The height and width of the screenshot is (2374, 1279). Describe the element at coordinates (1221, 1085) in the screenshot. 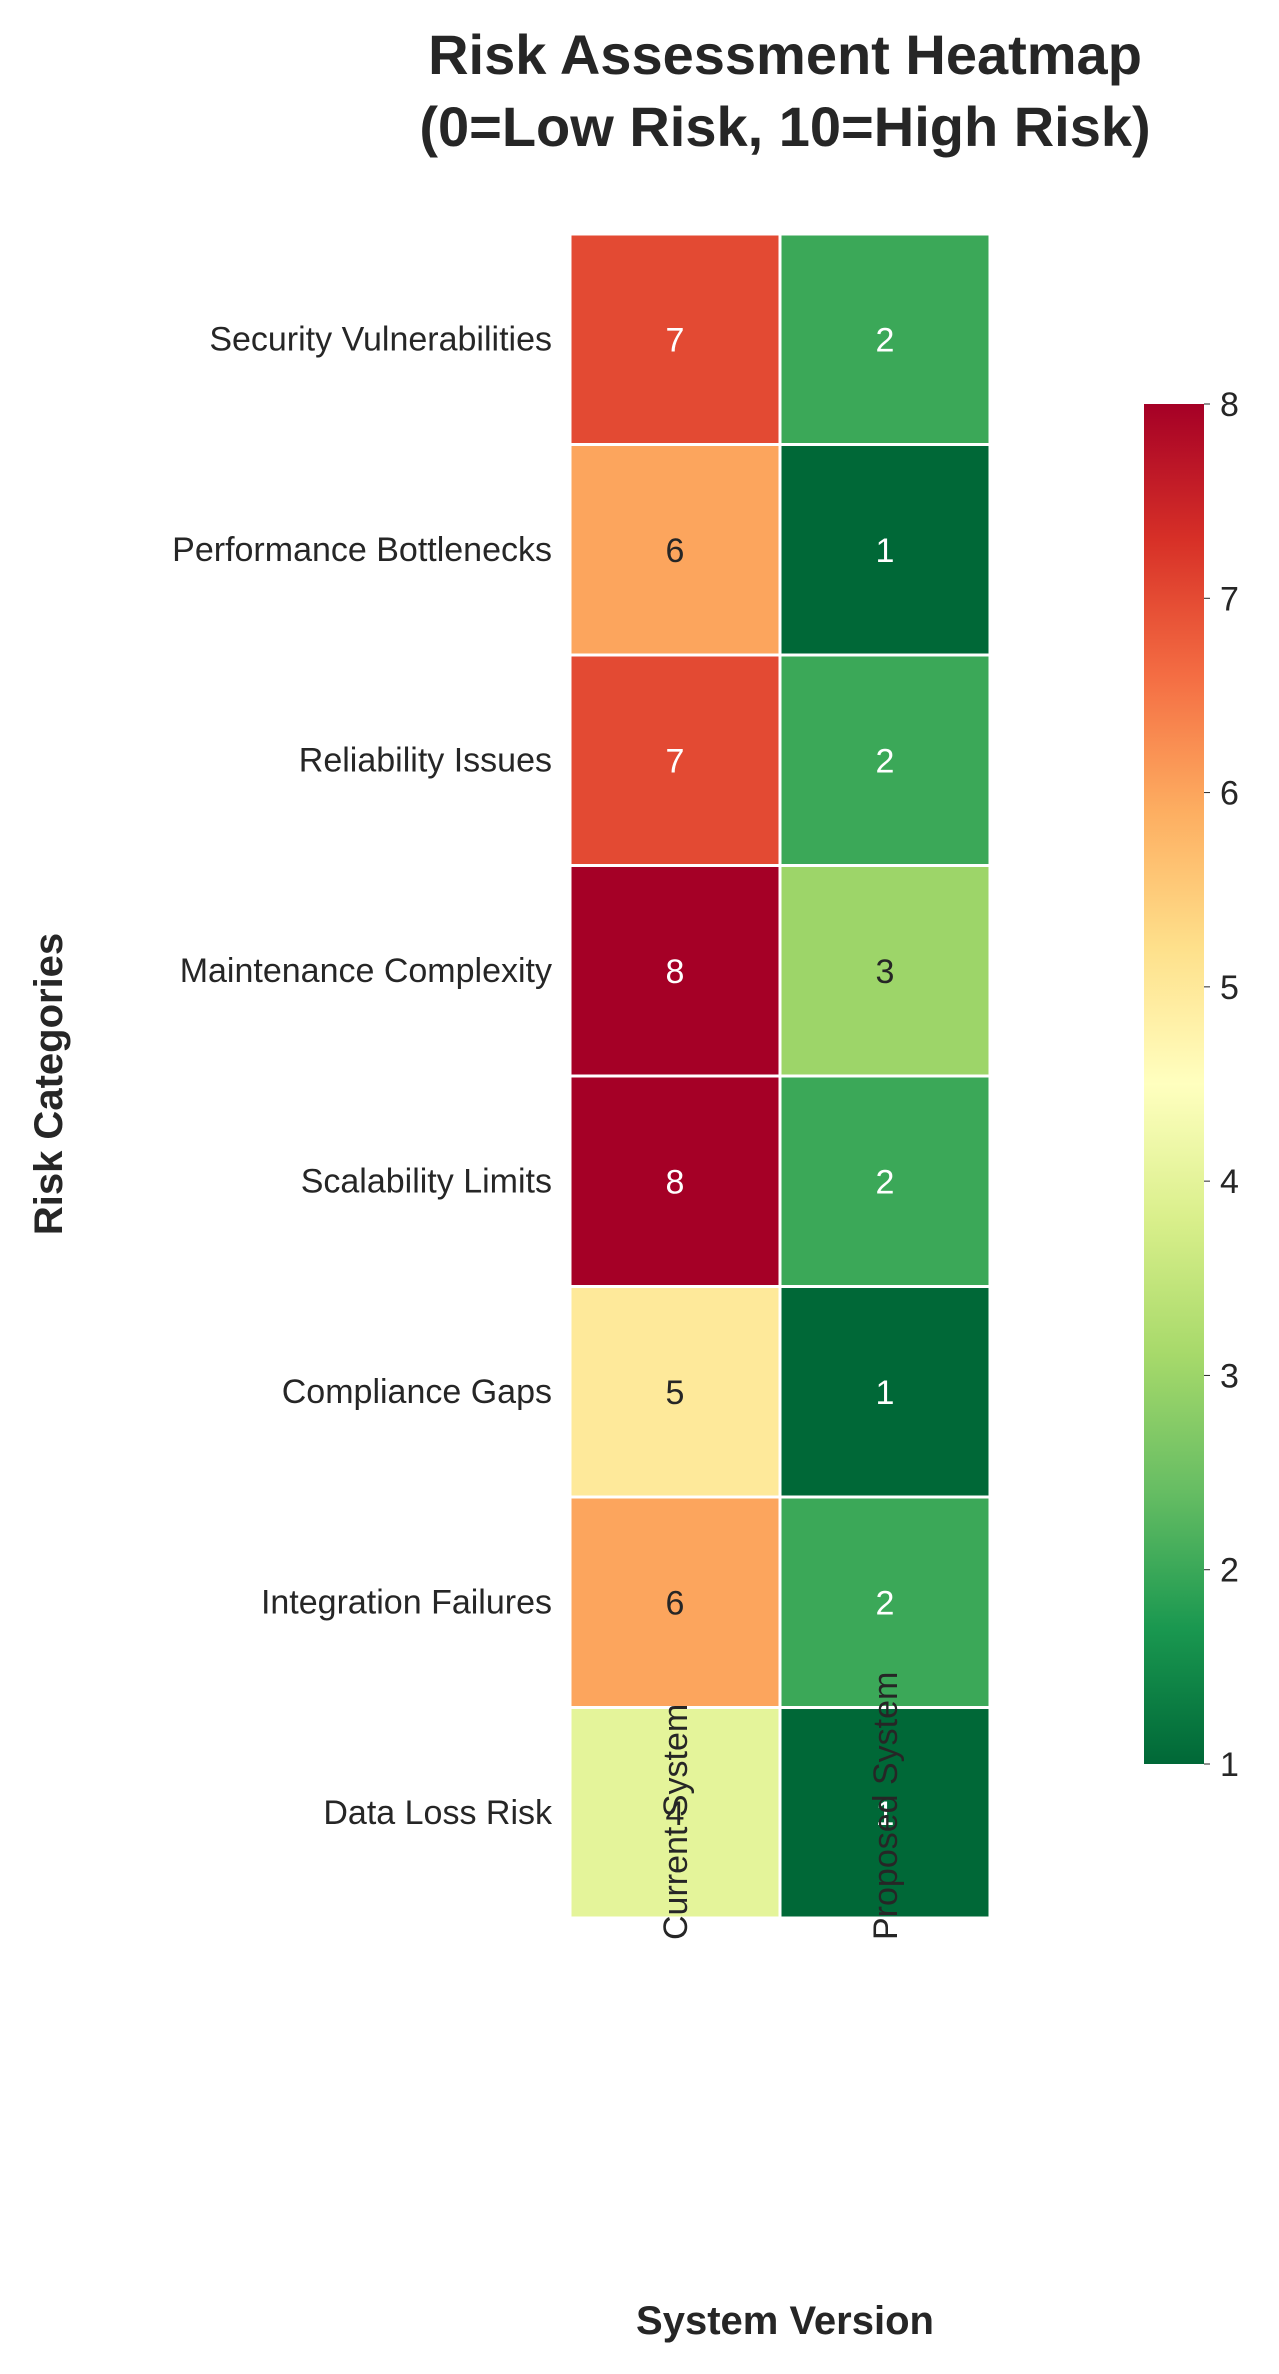

I see `colorbar-tick-labels: 1 2 3 4 5 6 7 8` at that location.